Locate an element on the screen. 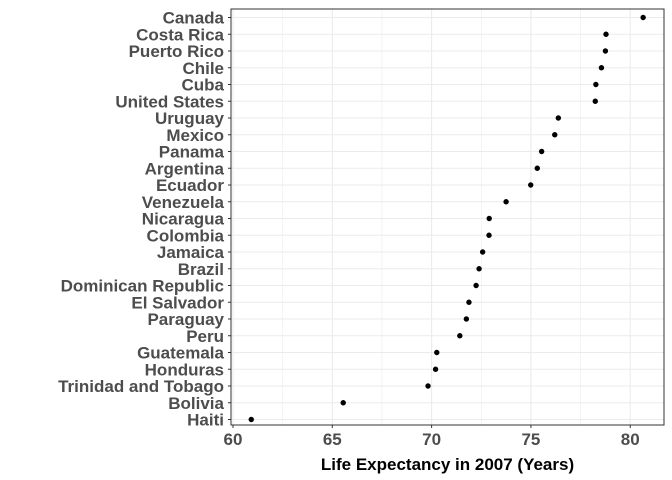 Image resolution: width=672 pixels, height=480 pixels. x-tick-label: 65 is located at coordinates (332, 439).